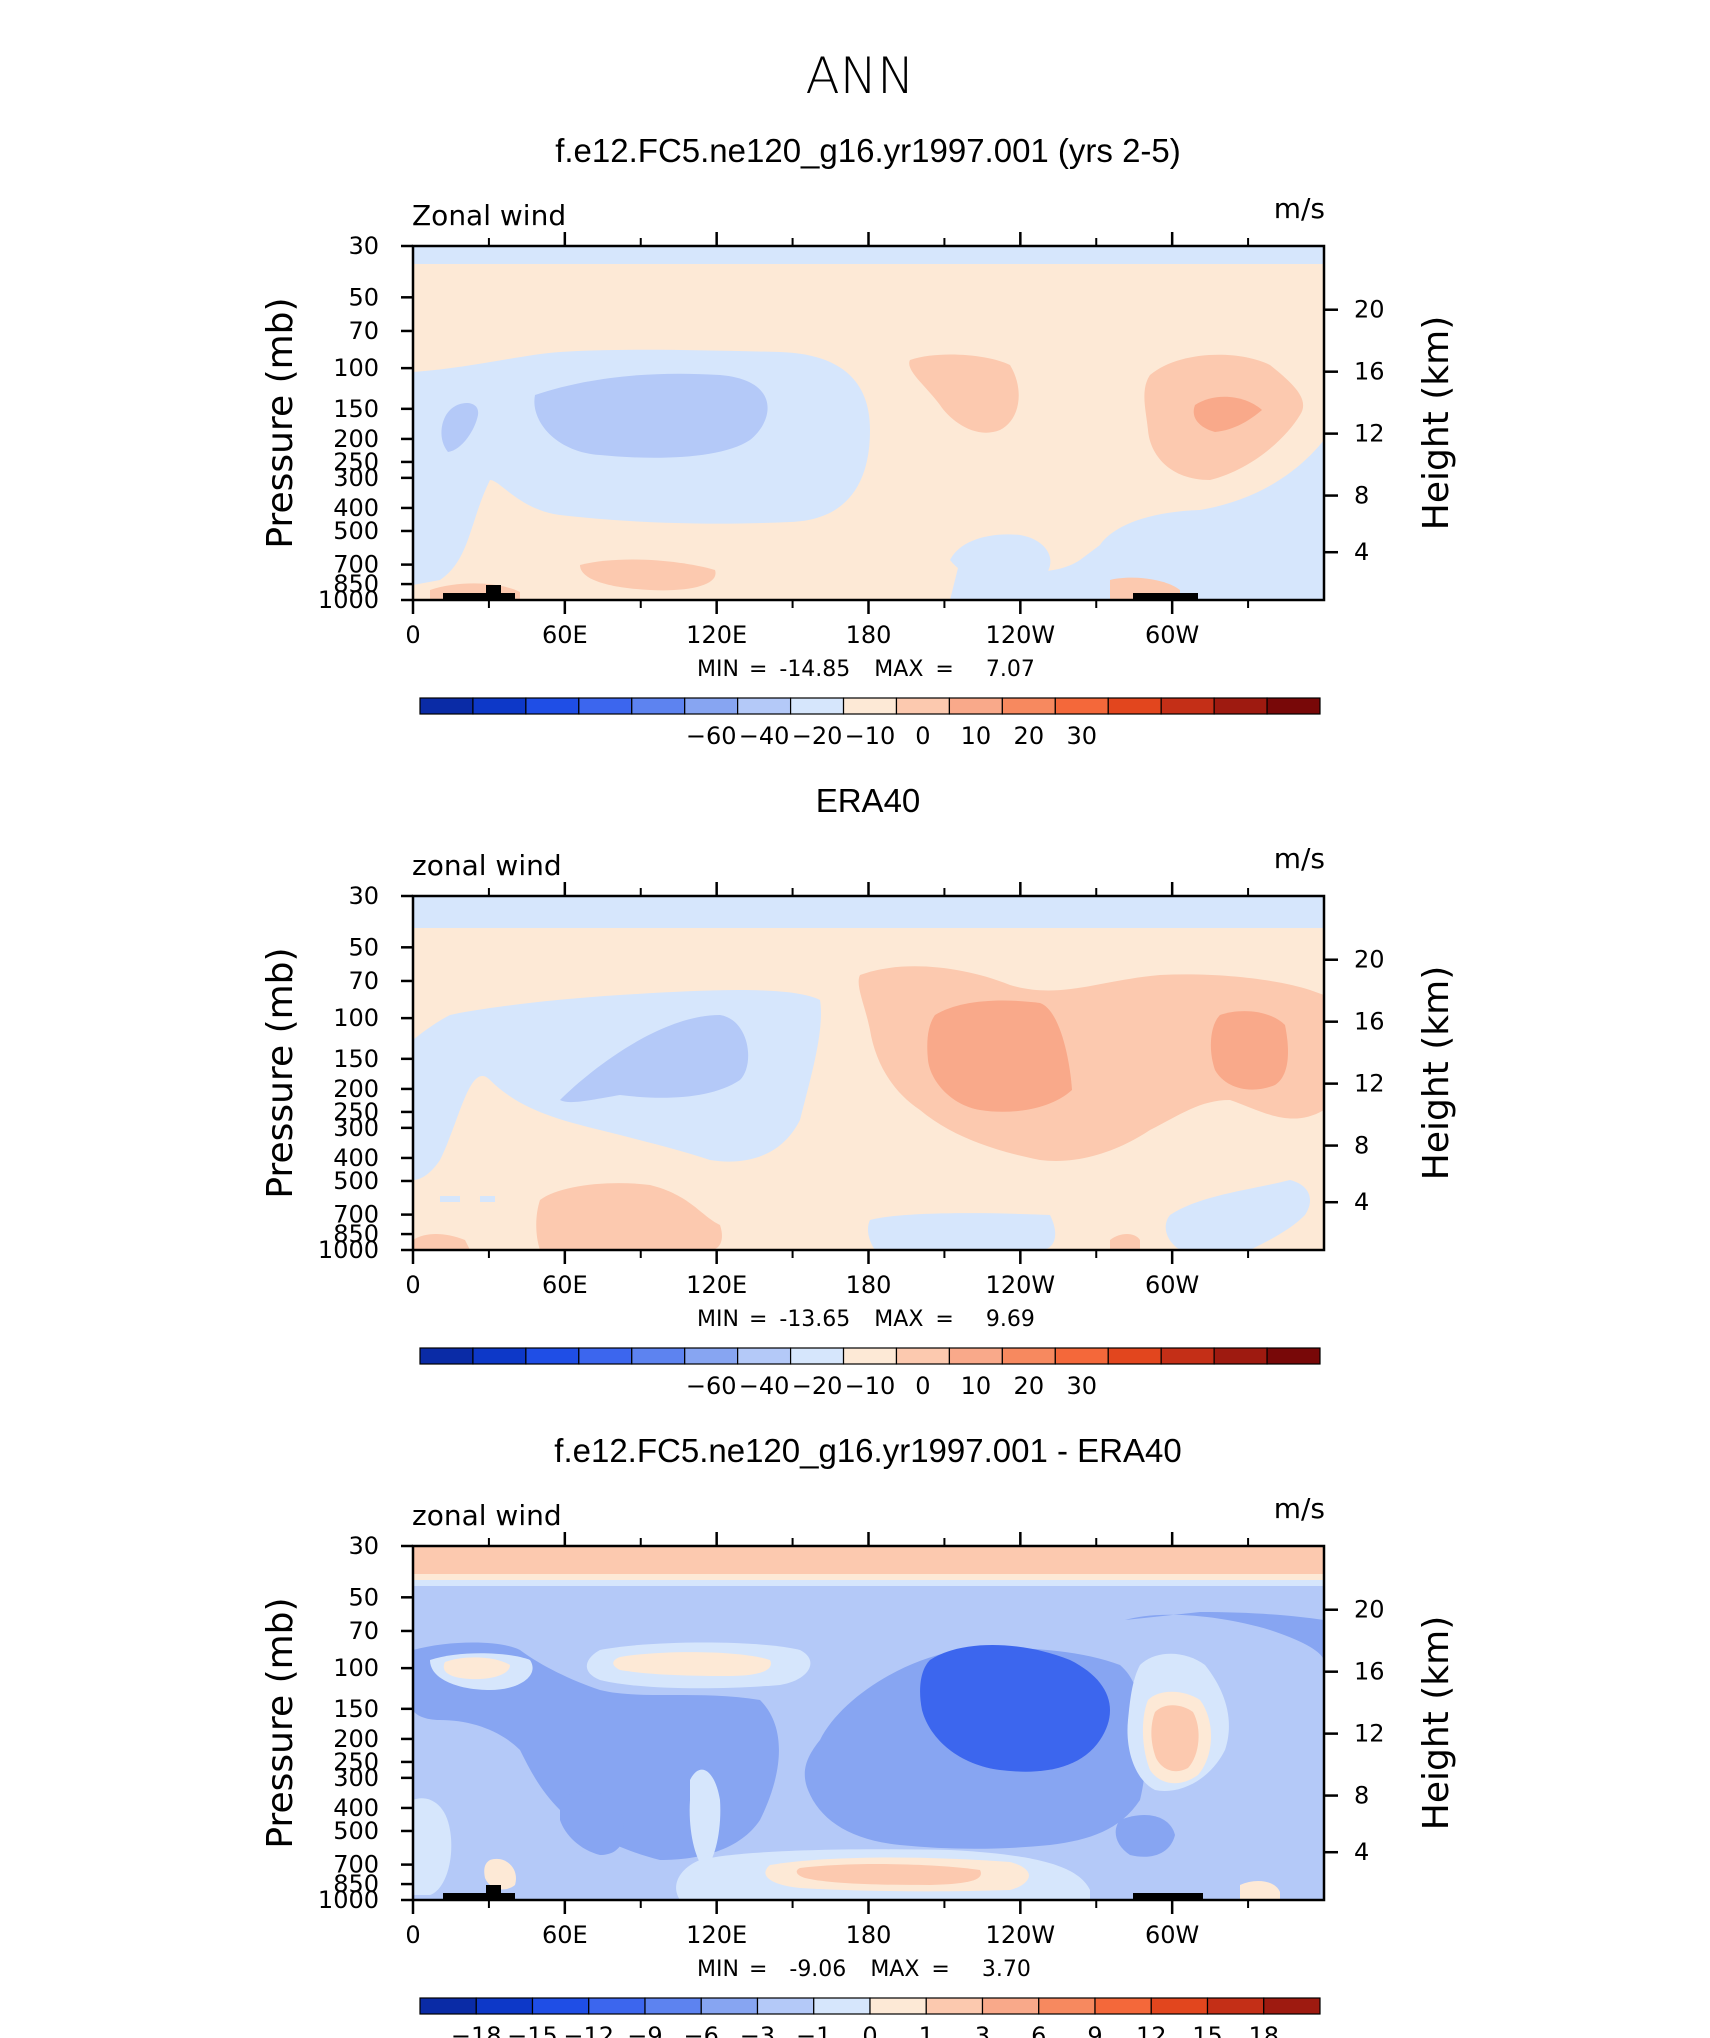 Image resolution: width=1710 pixels, height=2038 pixels. What do you see at coordinates (565, 1935) in the screenshot?
I see `x-tick-label: 60E` at bounding box center [565, 1935].